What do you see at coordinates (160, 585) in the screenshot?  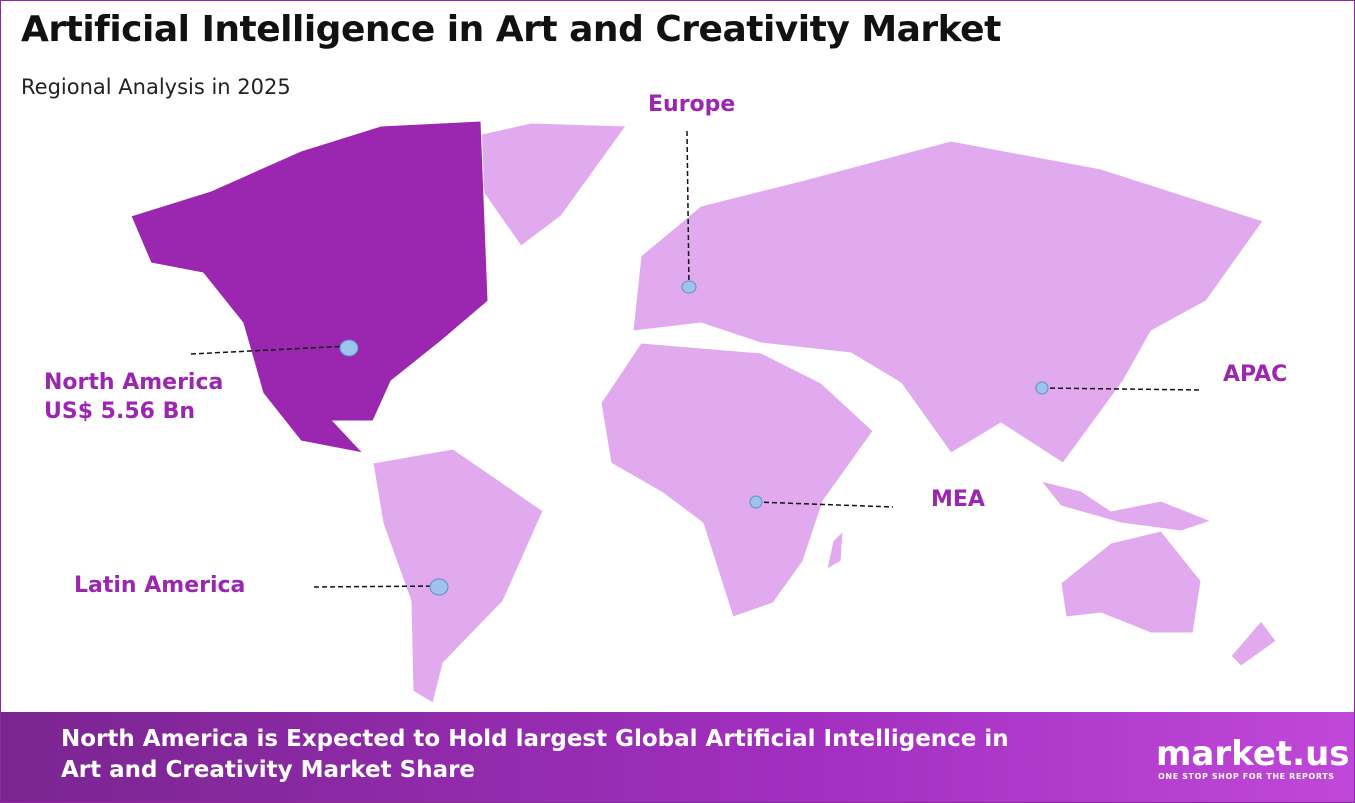 I see `region-label: Latin America` at bounding box center [160, 585].